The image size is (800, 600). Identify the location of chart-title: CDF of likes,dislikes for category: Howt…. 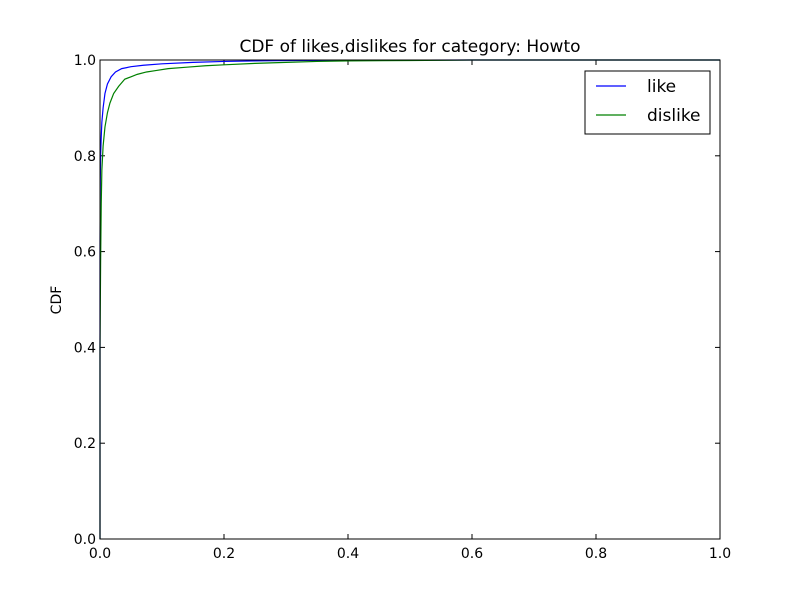
(409, 47).